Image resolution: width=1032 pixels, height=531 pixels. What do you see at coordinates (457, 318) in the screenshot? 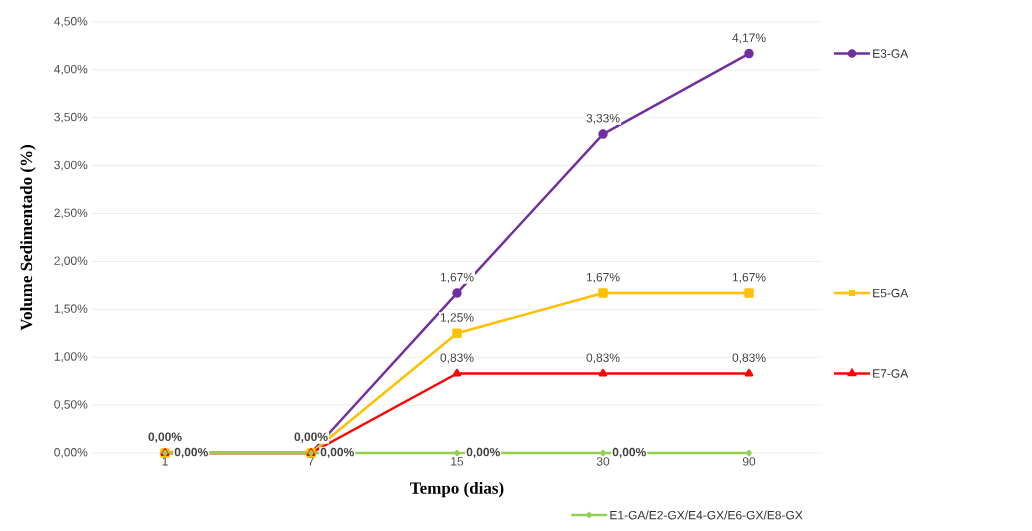
I see `data-label: 1,25%` at bounding box center [457, 318].